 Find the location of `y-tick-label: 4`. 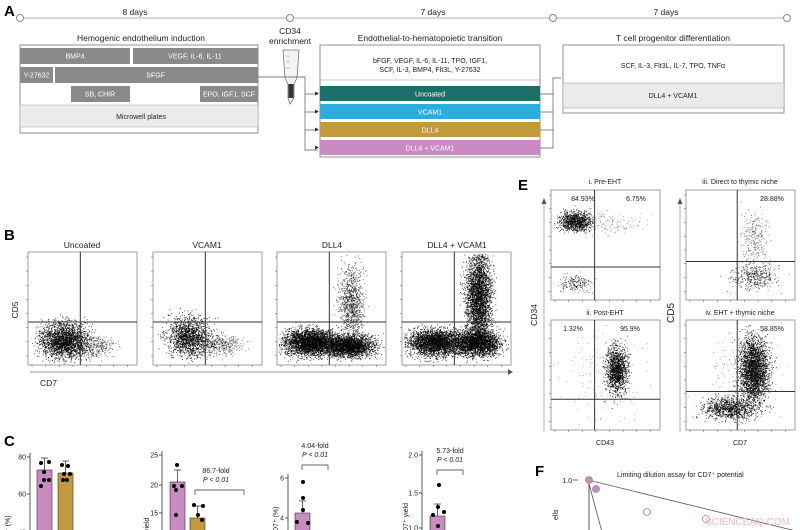

y-tick-label: 4 is located at coordinates (282, 519).